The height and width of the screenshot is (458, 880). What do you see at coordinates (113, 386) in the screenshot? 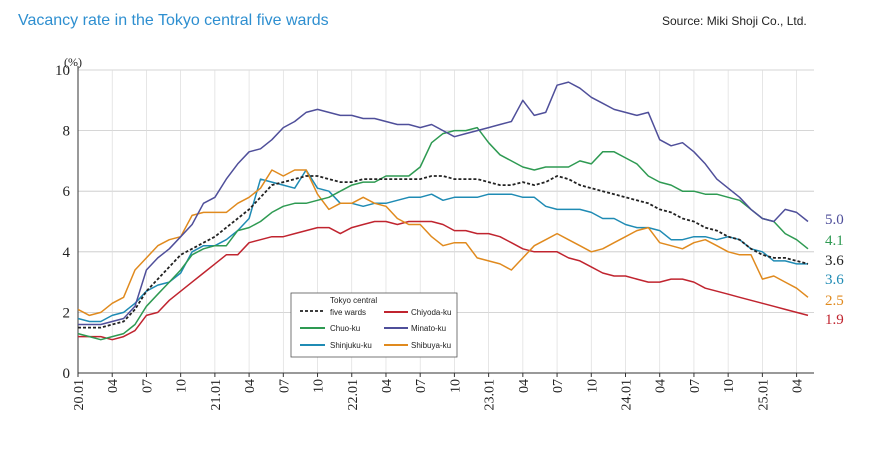
I see `x-tick-label-1: 04` at bounding box center [113, 386].